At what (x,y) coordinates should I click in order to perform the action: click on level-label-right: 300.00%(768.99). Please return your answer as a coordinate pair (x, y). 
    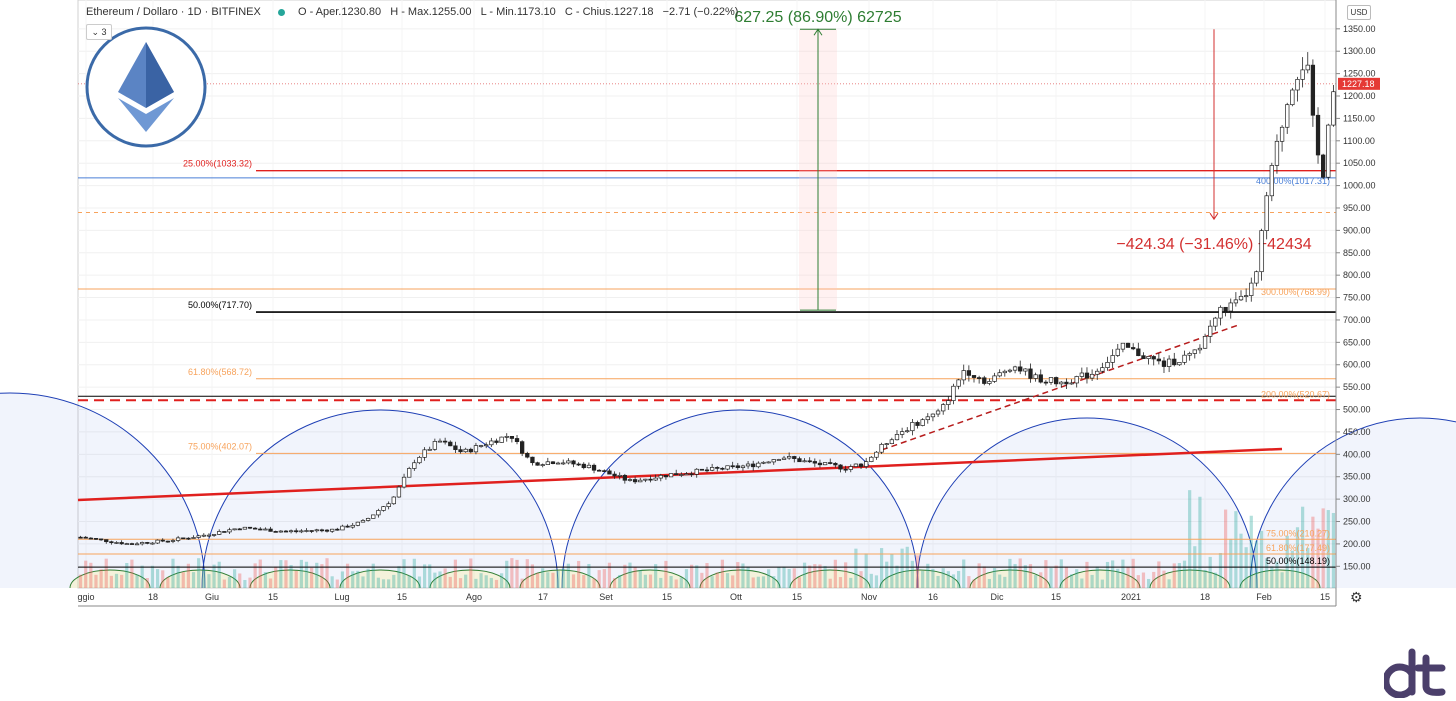
    Looking at the image, I should click on (1295, 292).